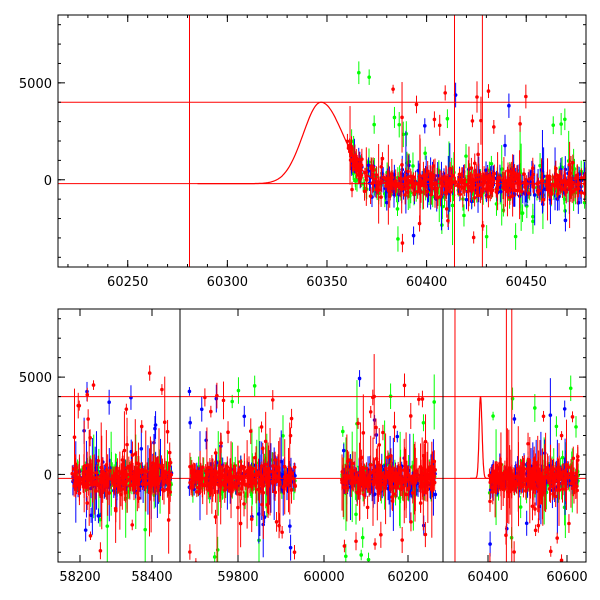 The height and width of the screenshot is (600, 600). What do you see at coordinates (312, 143) in the screenshot?
I see `model-curve` at bounding box center [312, 143].